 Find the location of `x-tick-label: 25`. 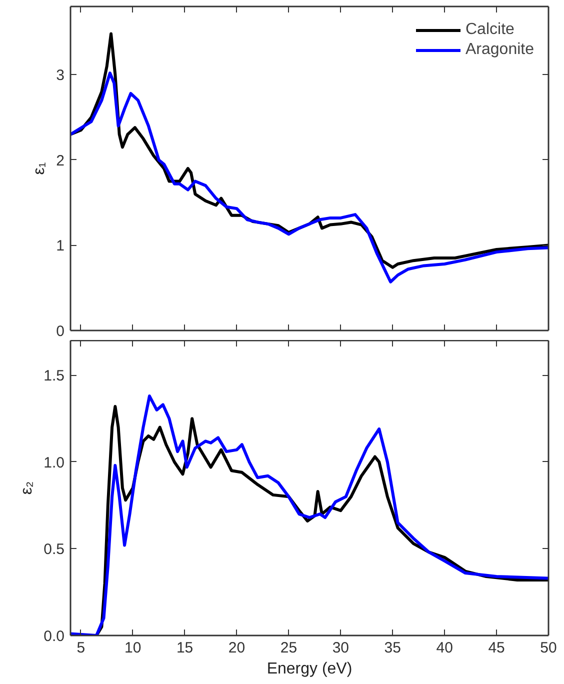

x-tick-label: 25 is located at coordinates (289, 648).